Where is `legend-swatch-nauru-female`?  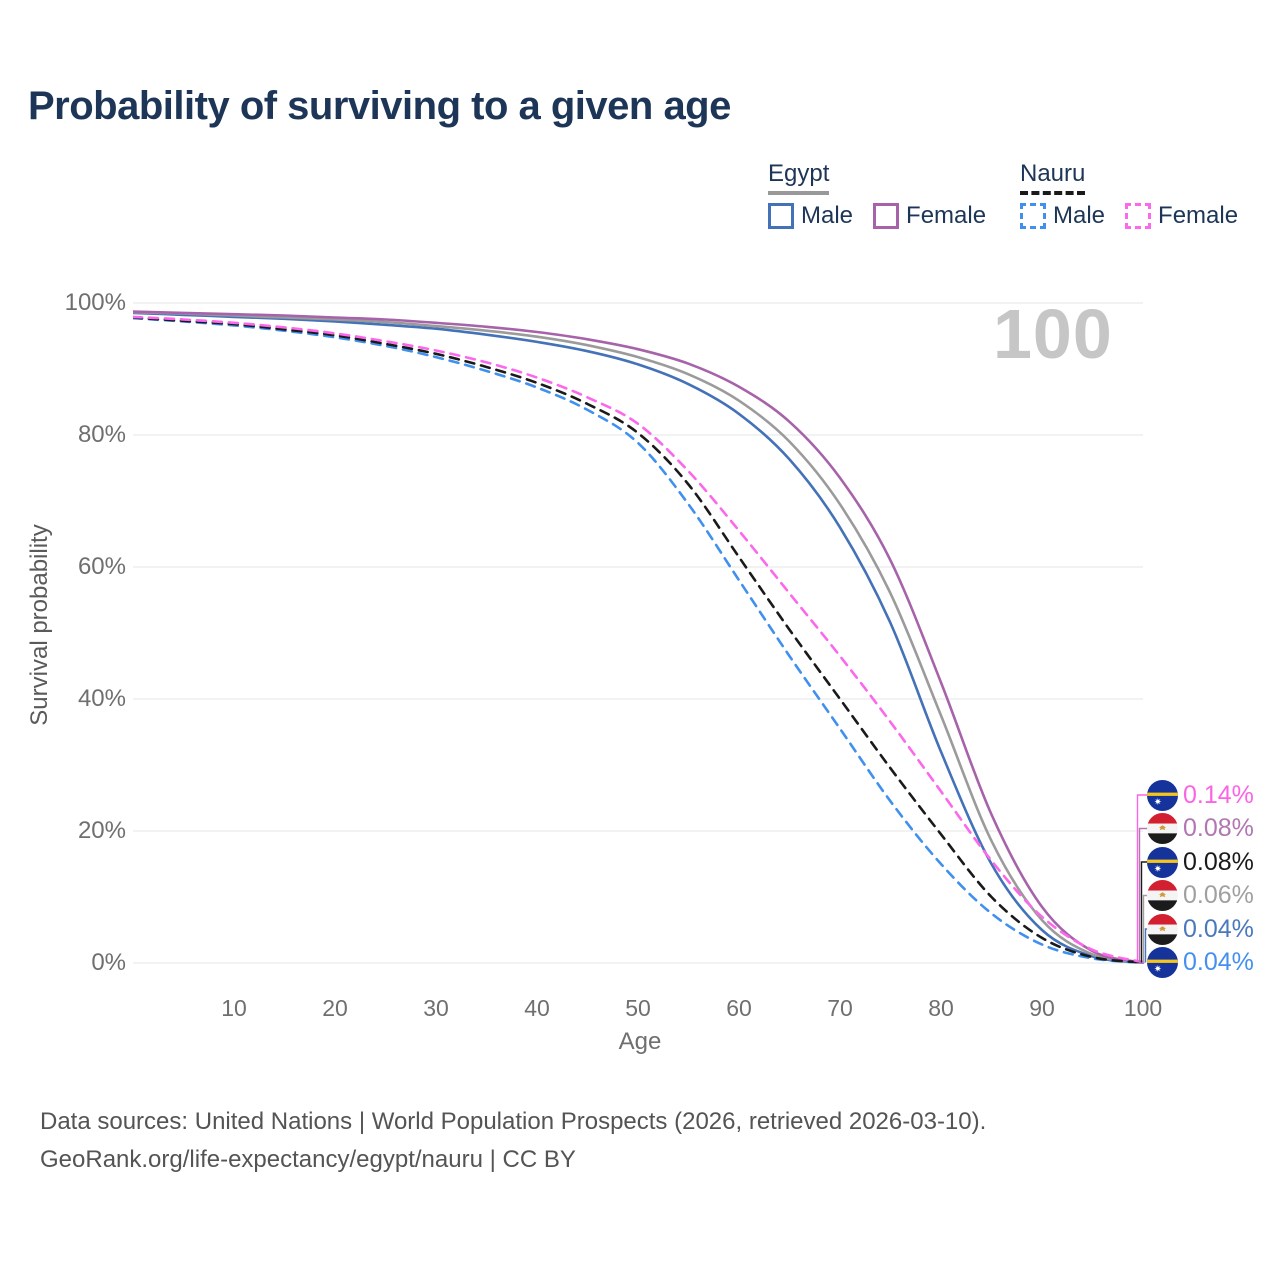
legend-swatch-nauru-female is located at coordinates (1138, 216).